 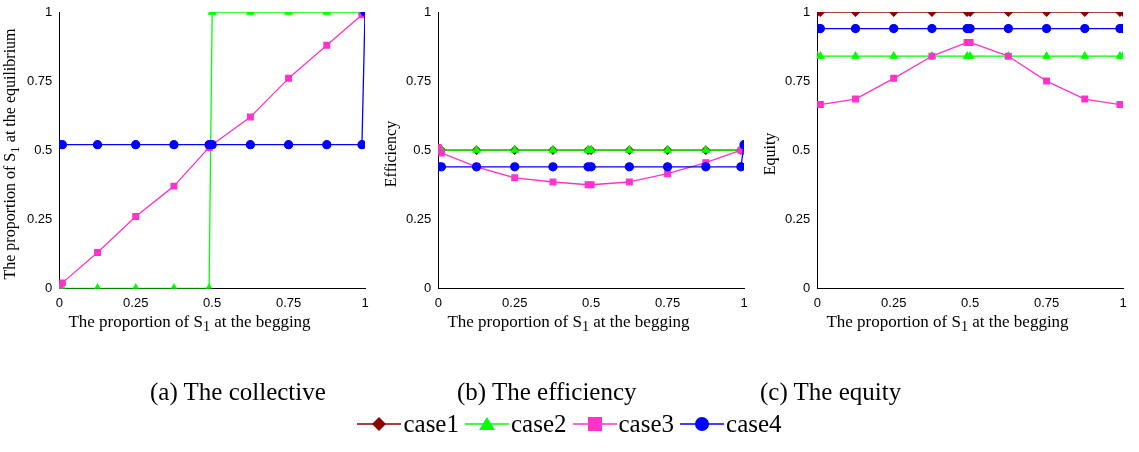 I want to click on y-axis-title: Efficiency, so click(x=391, y=154).